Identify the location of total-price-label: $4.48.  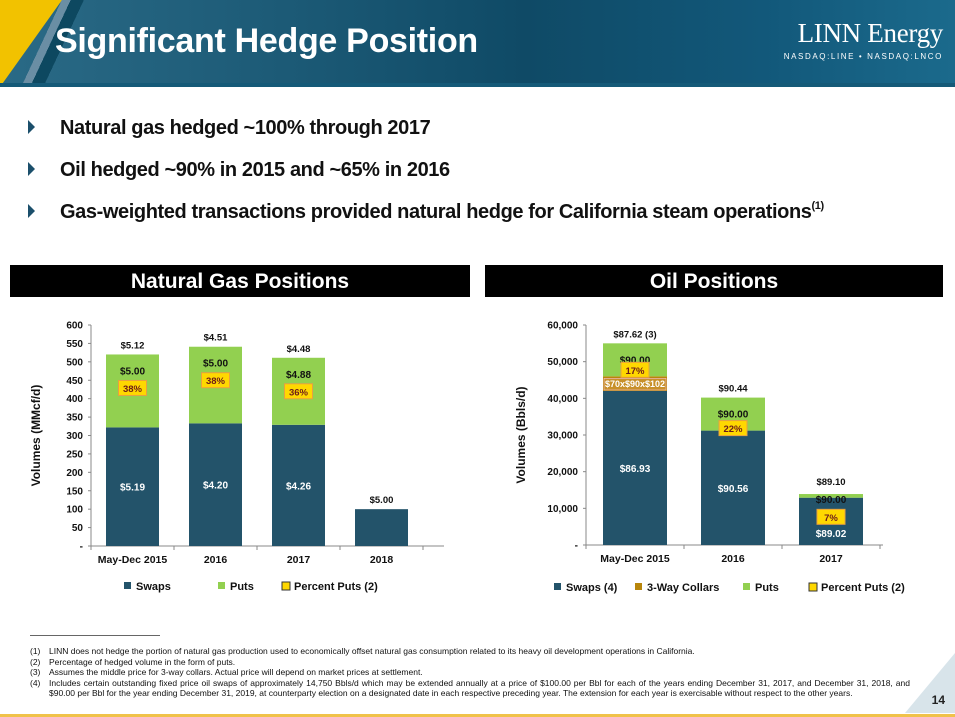
(299, 349).